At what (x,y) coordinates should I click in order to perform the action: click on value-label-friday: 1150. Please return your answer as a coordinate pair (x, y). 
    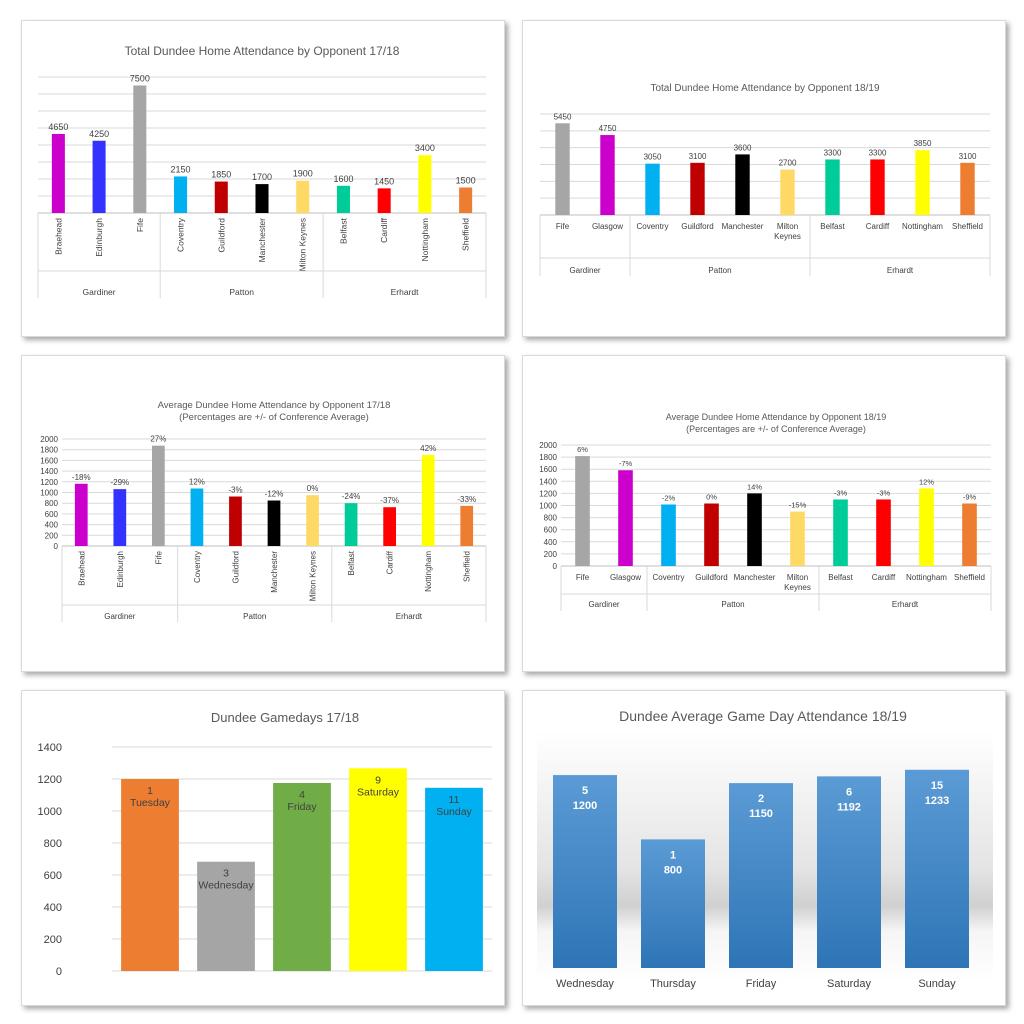
    Looking at the image, I should click on (761, 814).